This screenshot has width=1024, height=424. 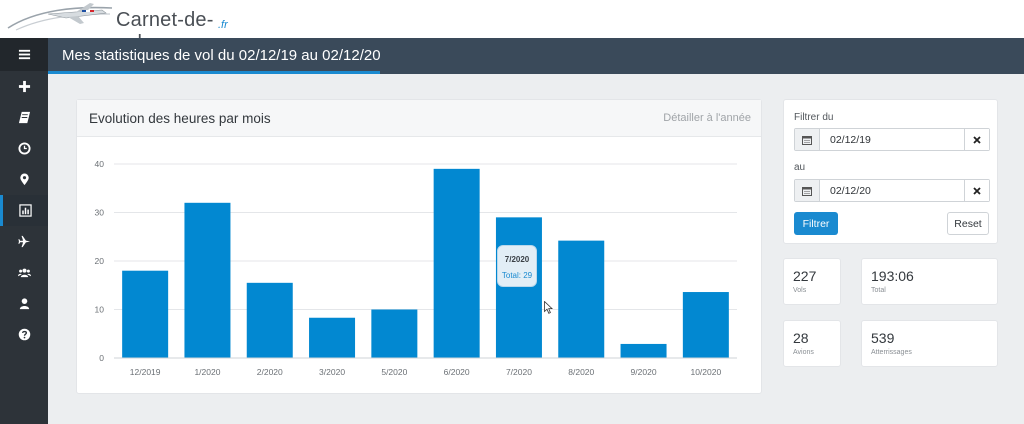 What do you see at coordinates (394, 372) in the screenshot?
I see `x-tick-label: 5/2020` at bounding box center [394, 372].